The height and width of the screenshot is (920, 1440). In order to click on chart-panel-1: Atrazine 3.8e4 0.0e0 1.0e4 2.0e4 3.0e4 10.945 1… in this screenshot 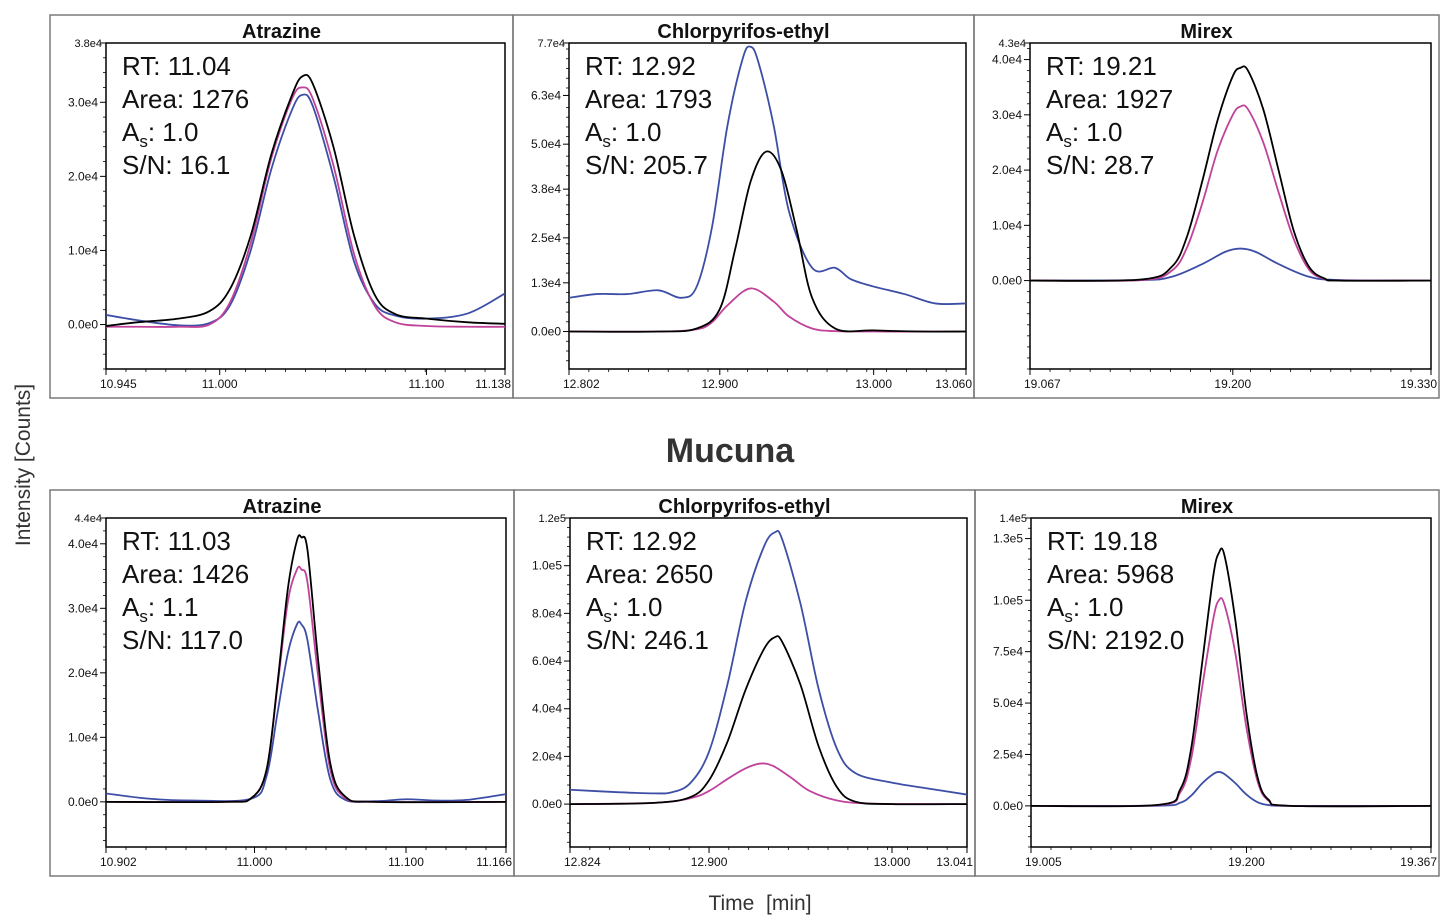, I will do `click(281, 206)`.